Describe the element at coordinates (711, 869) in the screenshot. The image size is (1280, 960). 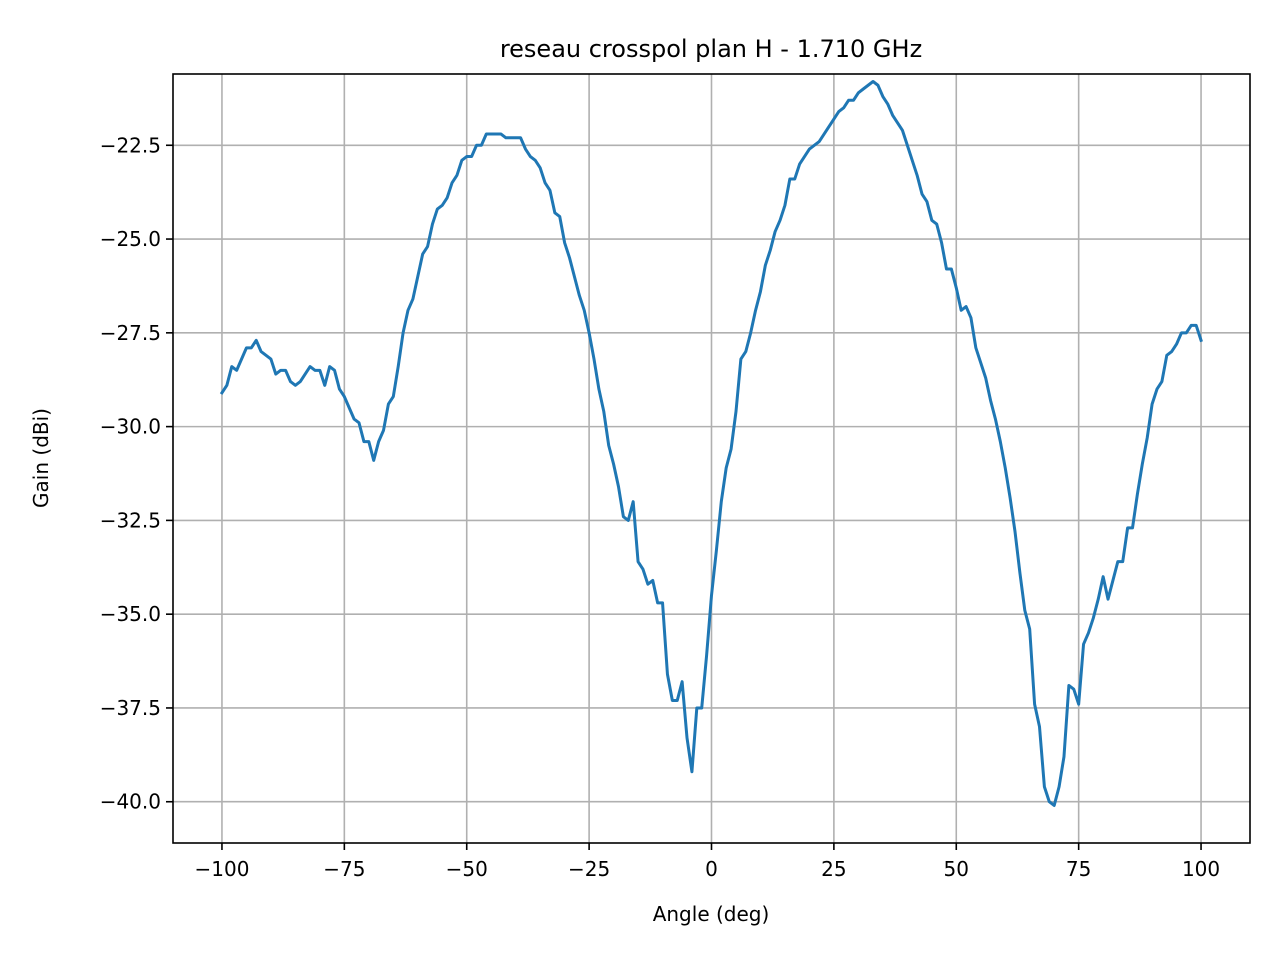
I see `x-tick-label: 0` at that location.